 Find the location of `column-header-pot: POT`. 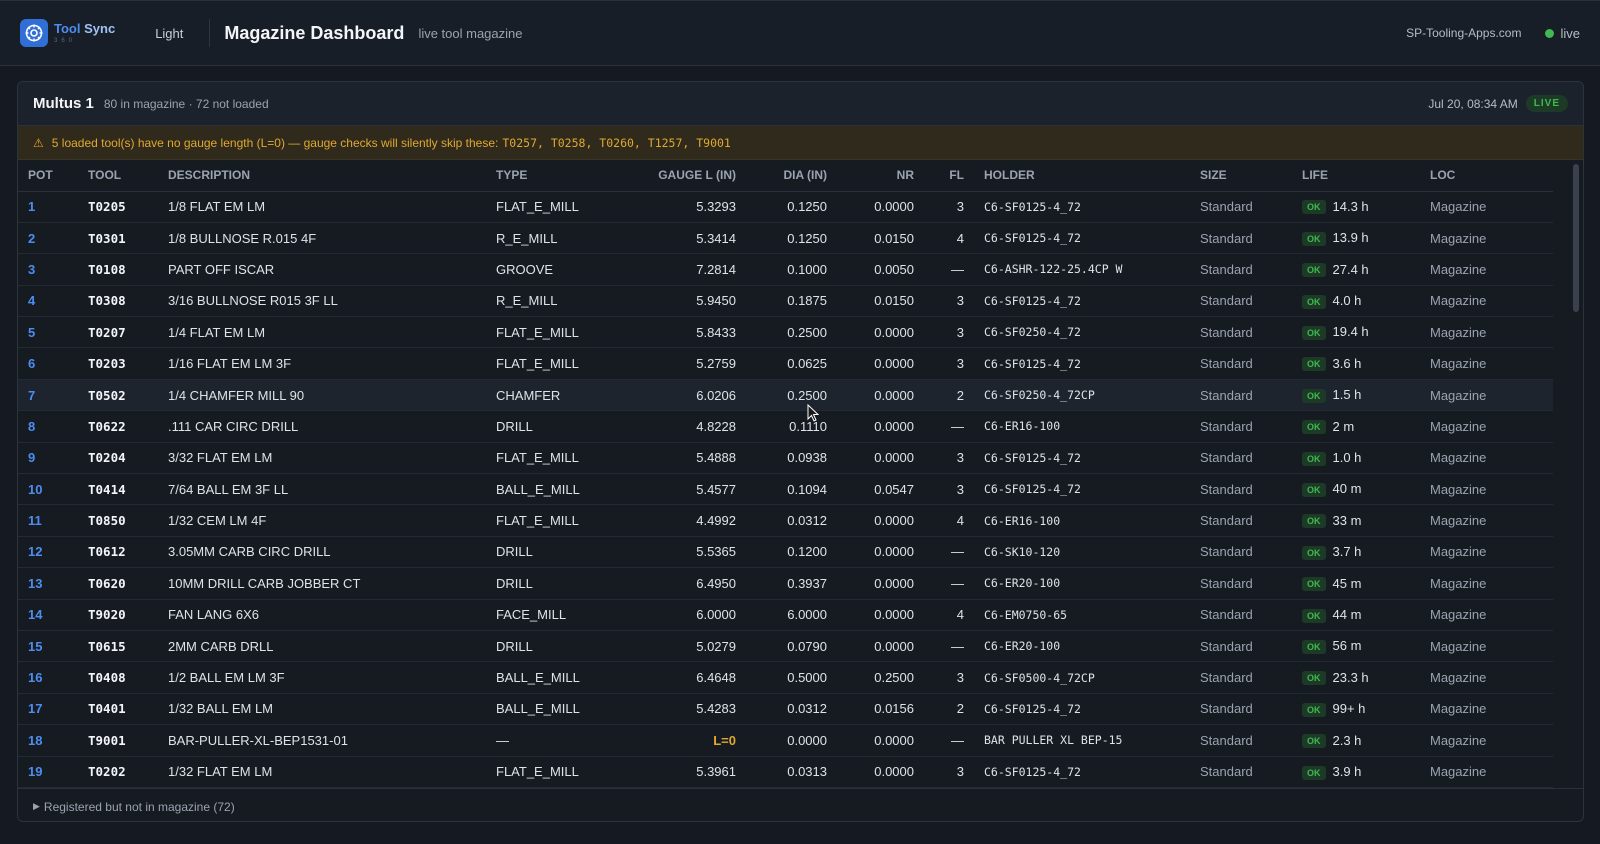

column-header-pot: POT is located at coordinates (48, 176).